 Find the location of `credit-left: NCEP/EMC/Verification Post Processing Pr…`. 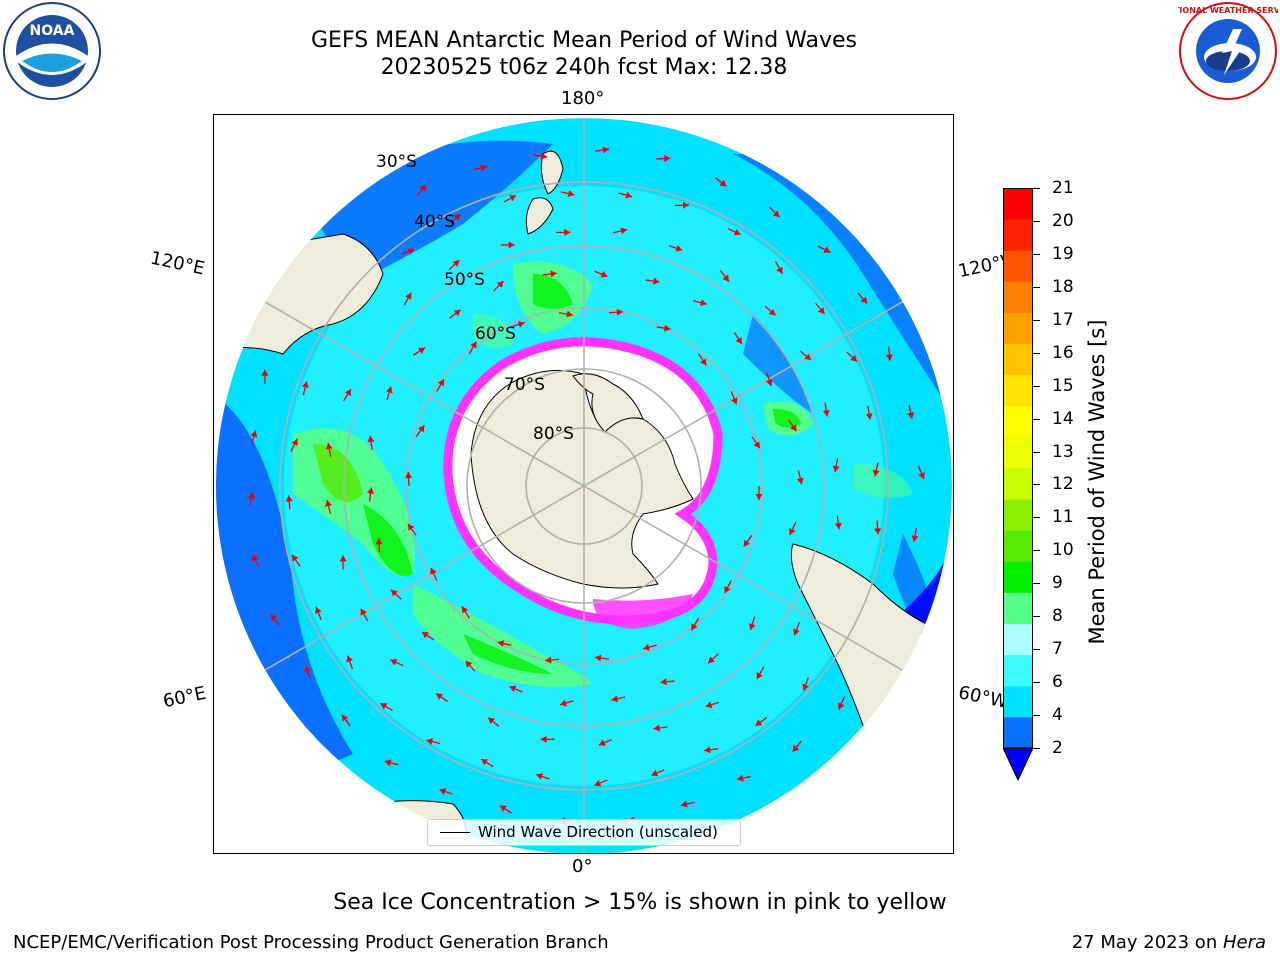

credit-left: NCEP/EMC/Verification Post Processing Pr… is located at coordinates (311, 942).